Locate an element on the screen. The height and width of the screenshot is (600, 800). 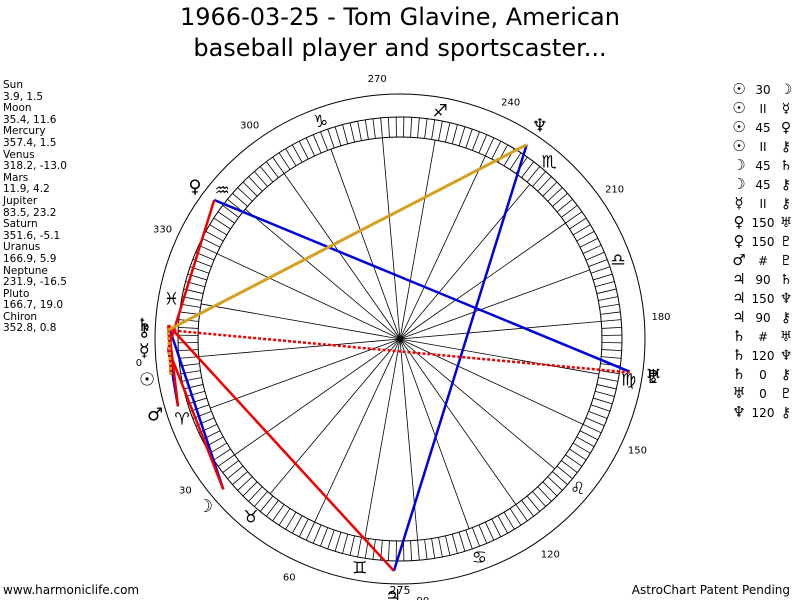
aspect-row: ☉ 30 ☽ is located at coordinates (762, 89).